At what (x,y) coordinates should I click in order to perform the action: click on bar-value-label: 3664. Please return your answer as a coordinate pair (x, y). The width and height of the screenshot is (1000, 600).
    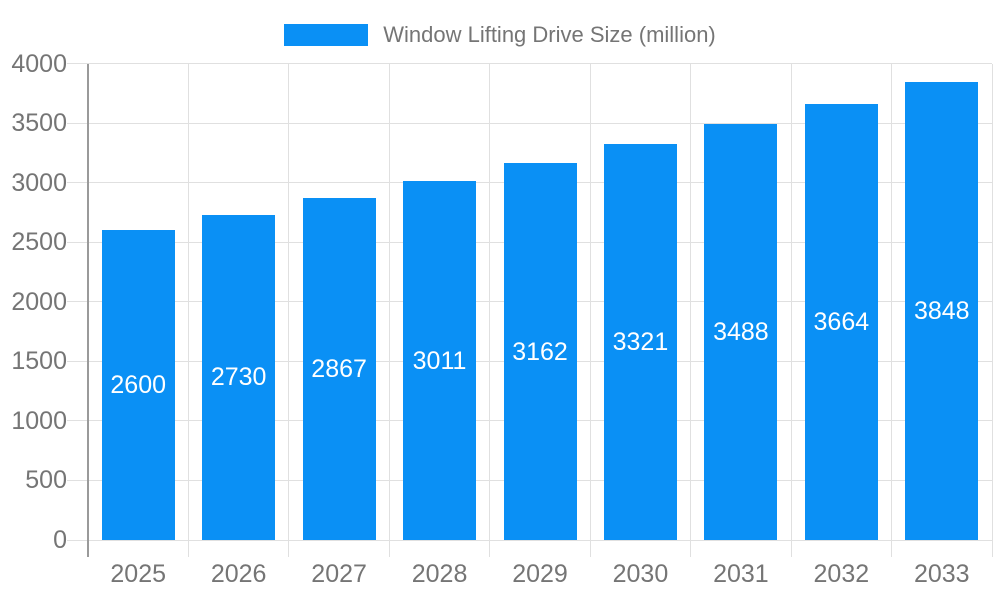
    Looking at the image, I should click on (841, 321).